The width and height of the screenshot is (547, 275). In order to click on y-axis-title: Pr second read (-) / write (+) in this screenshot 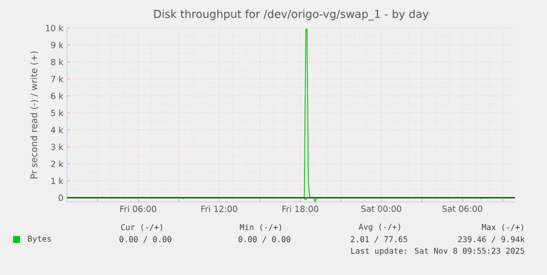, I will do `click(34, 115)`.